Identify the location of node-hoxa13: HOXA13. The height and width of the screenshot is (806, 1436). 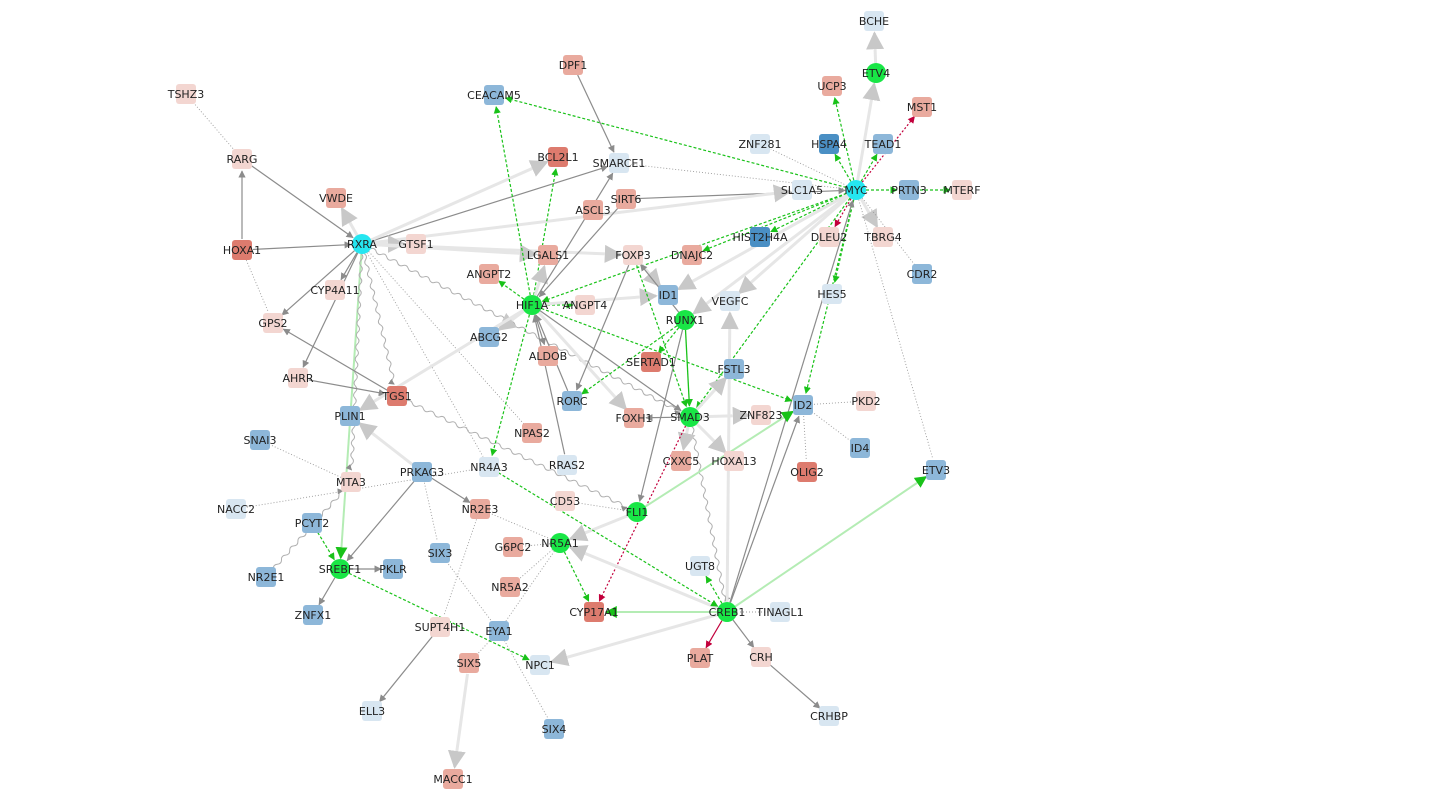
(734, 461).